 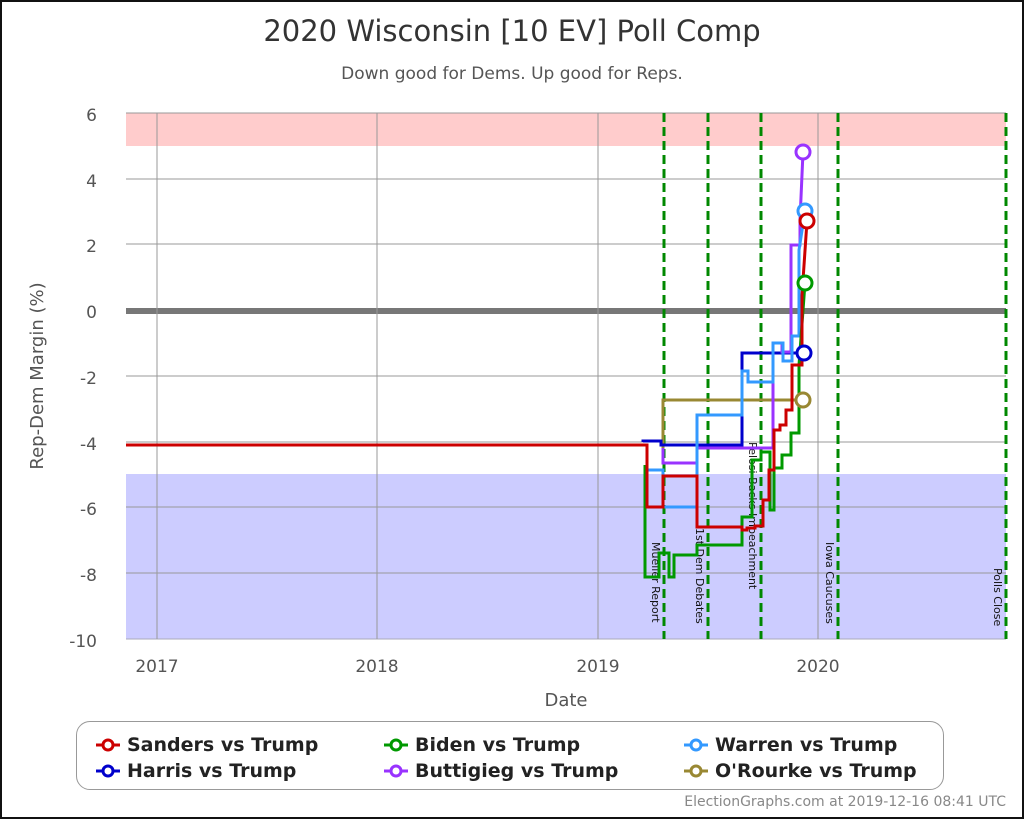 I want to click on series-warren, so click(x=726, y=359).